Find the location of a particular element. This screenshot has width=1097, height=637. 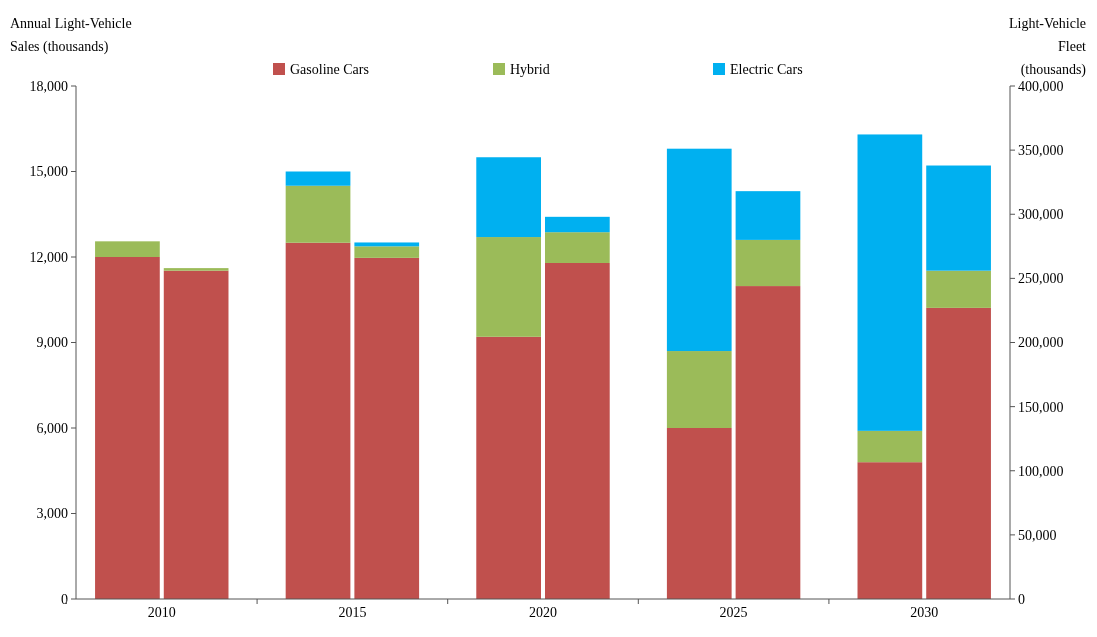

y2-tick-label: 50,000 is located at coordinates (1037, 535).